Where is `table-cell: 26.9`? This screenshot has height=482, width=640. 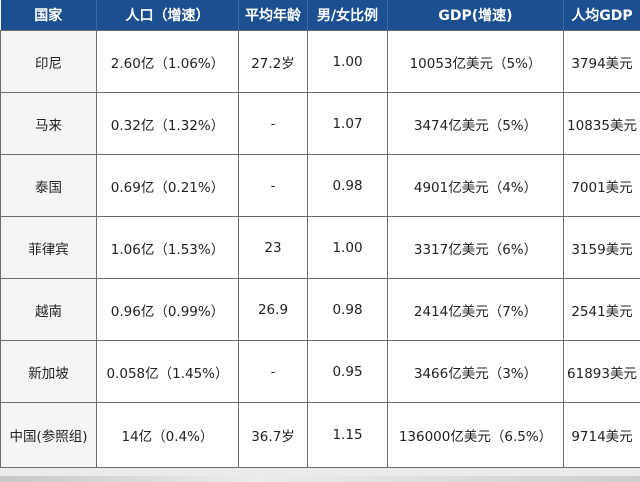
table-cell: 26.9 is located at coordinates (273, 309).